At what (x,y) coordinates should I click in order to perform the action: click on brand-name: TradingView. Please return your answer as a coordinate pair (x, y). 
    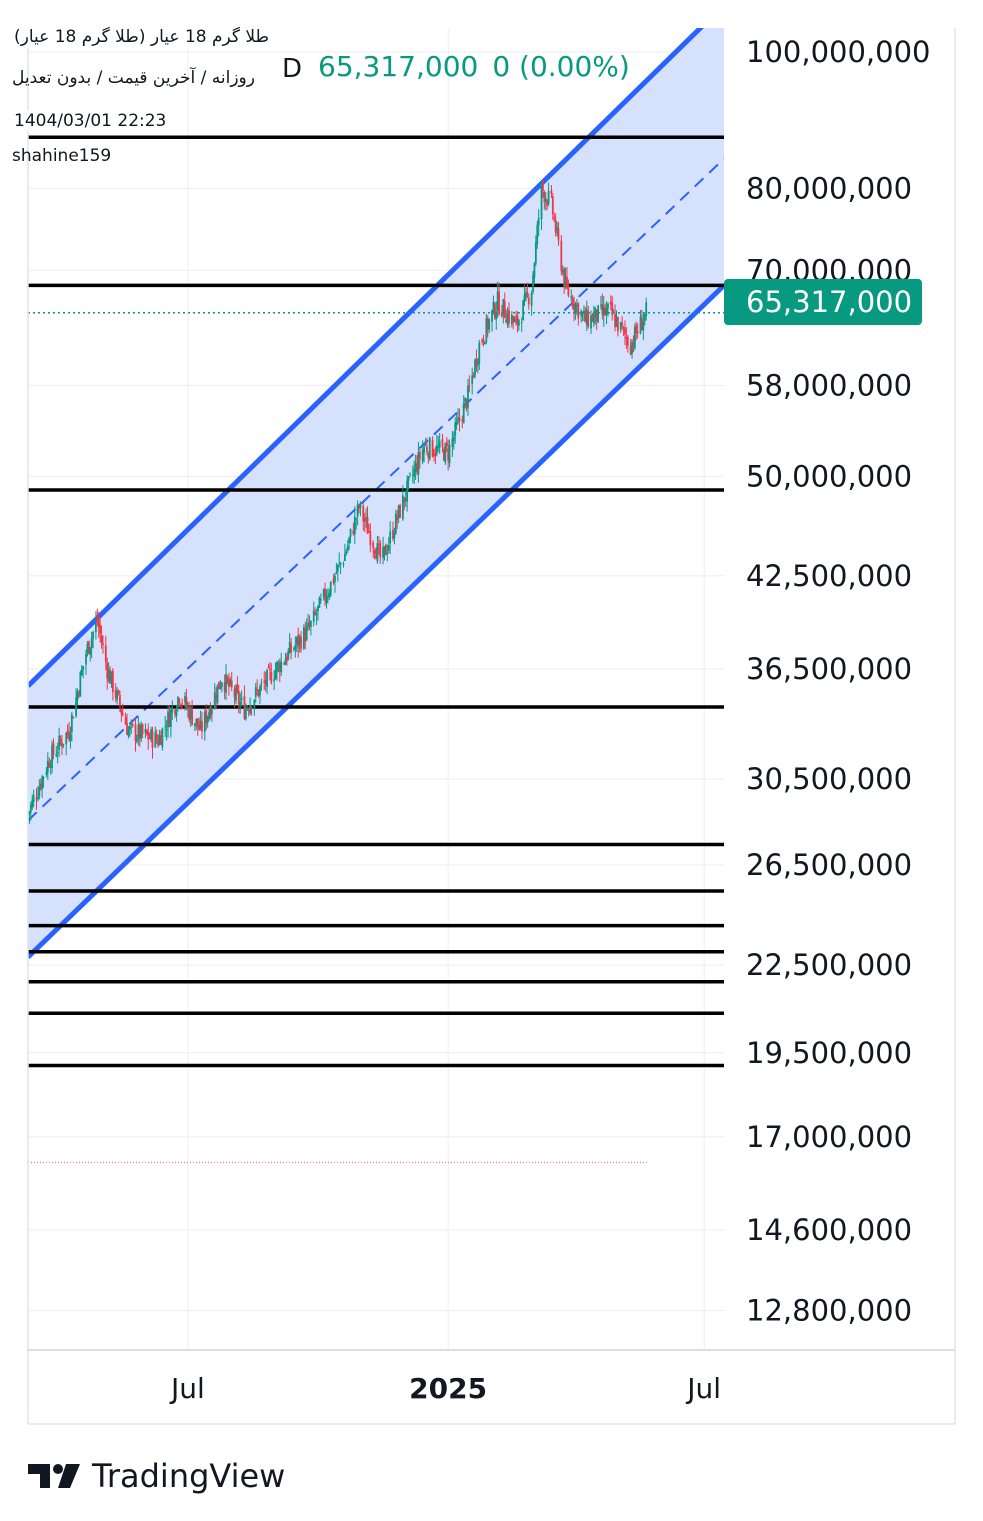
    Looking at the image, I should click on (189, 1476).